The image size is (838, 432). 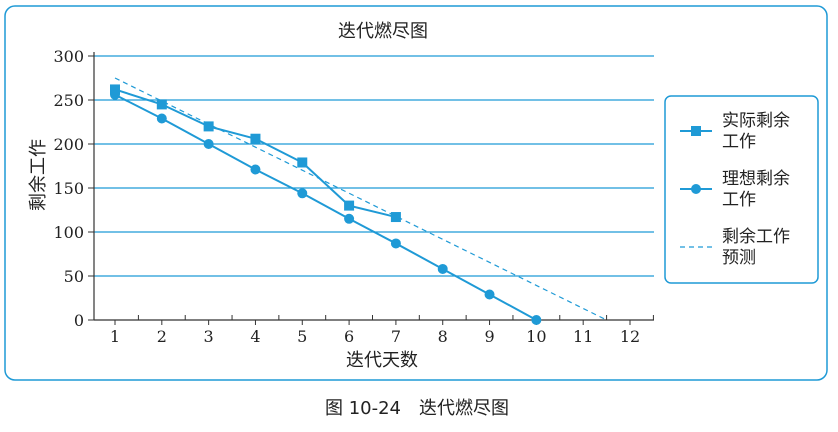 What do you see at coordinates (756, 237) in the screenshot?
I see `legend-label: 剩余工作` at bounding box center [756, 237].